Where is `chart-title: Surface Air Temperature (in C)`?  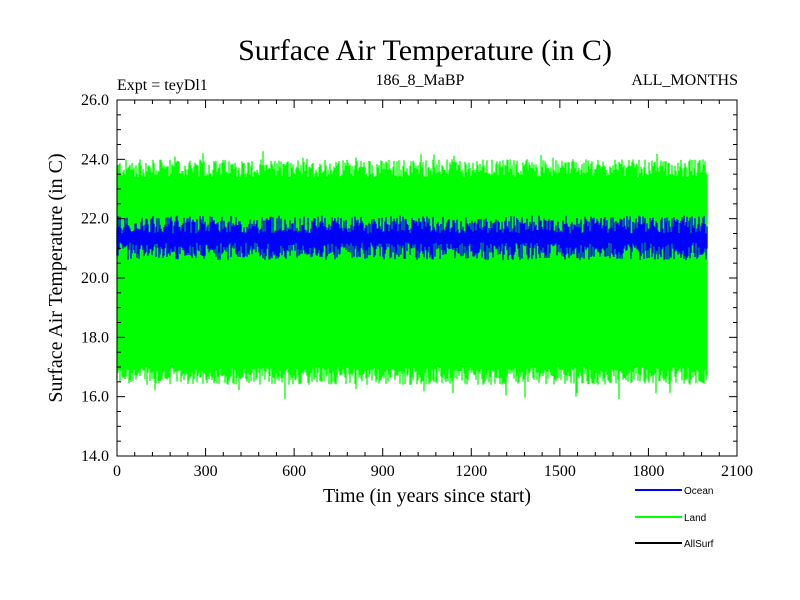
chart-title: Surface Air Temperature (in C) is located at coordinates (425, 50).